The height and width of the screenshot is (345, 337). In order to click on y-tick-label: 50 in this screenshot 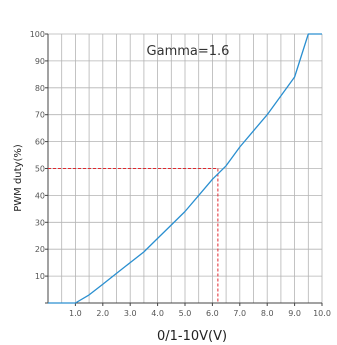, I will do `click(40, 169)`.